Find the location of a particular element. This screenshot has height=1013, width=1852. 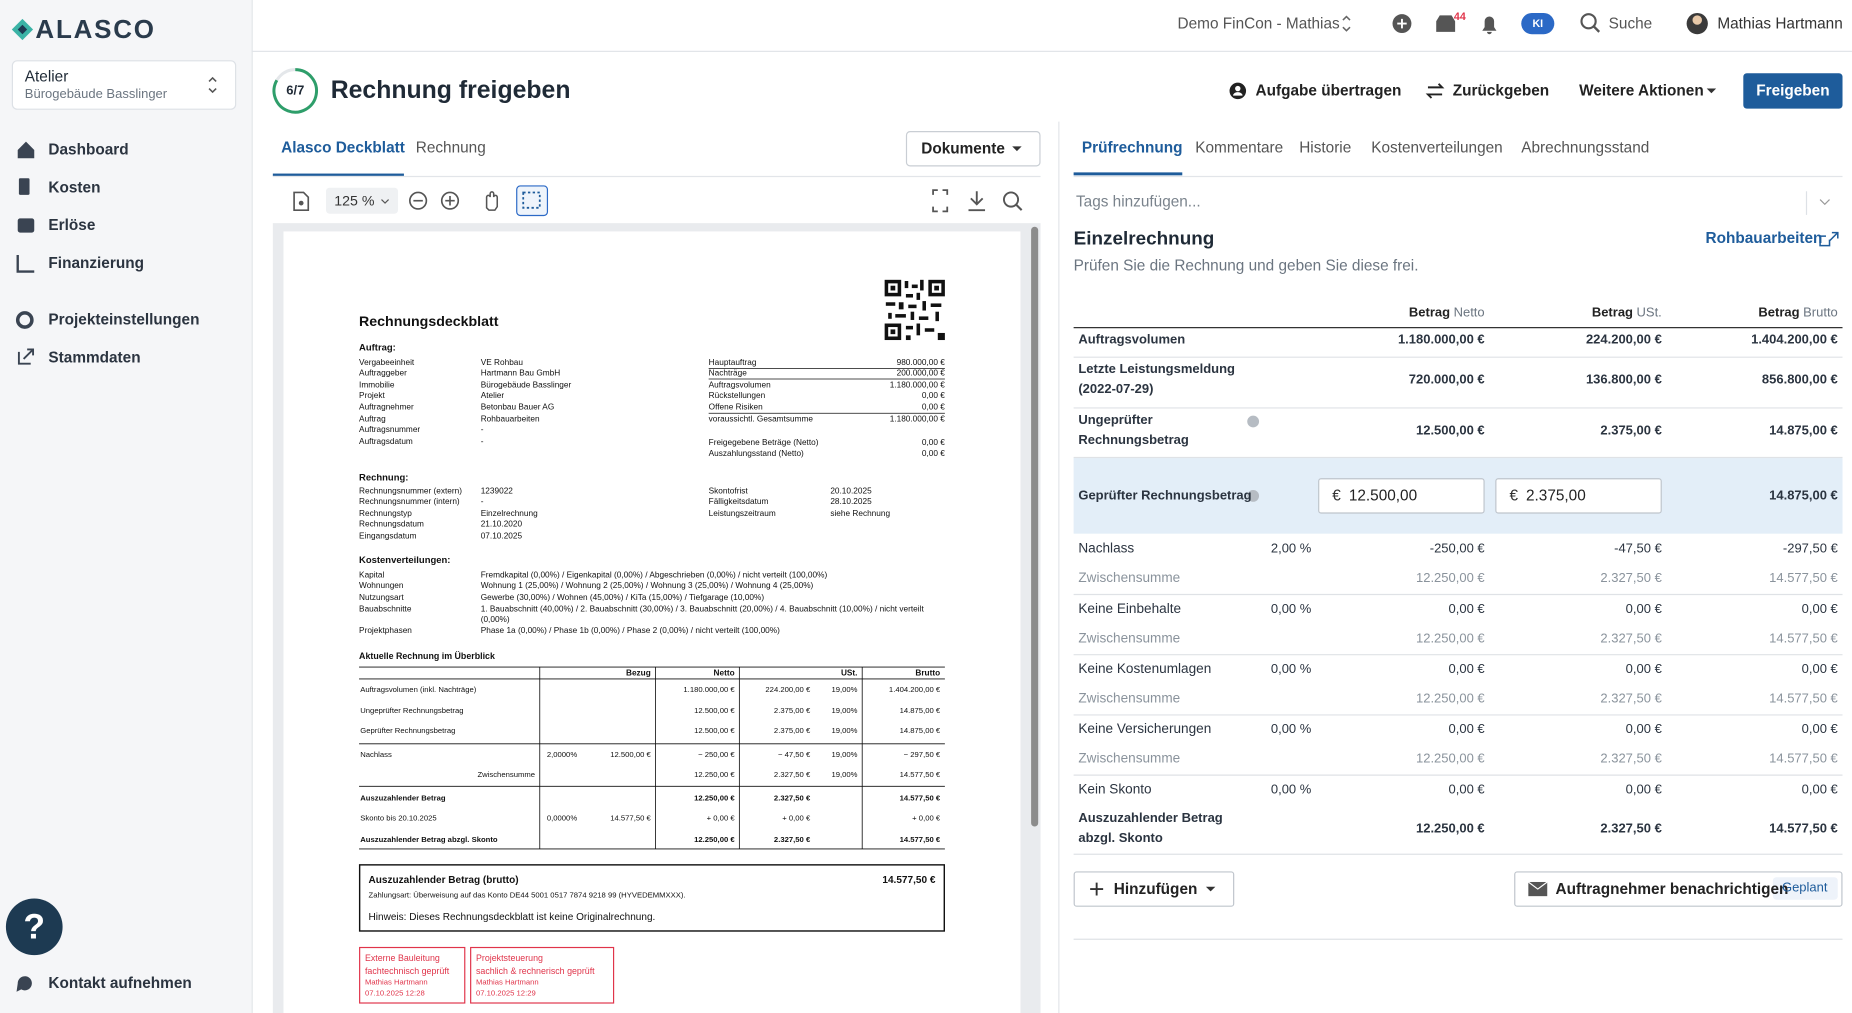

net-amount: 720.000,00 € is located at coordinates (1446, 379).